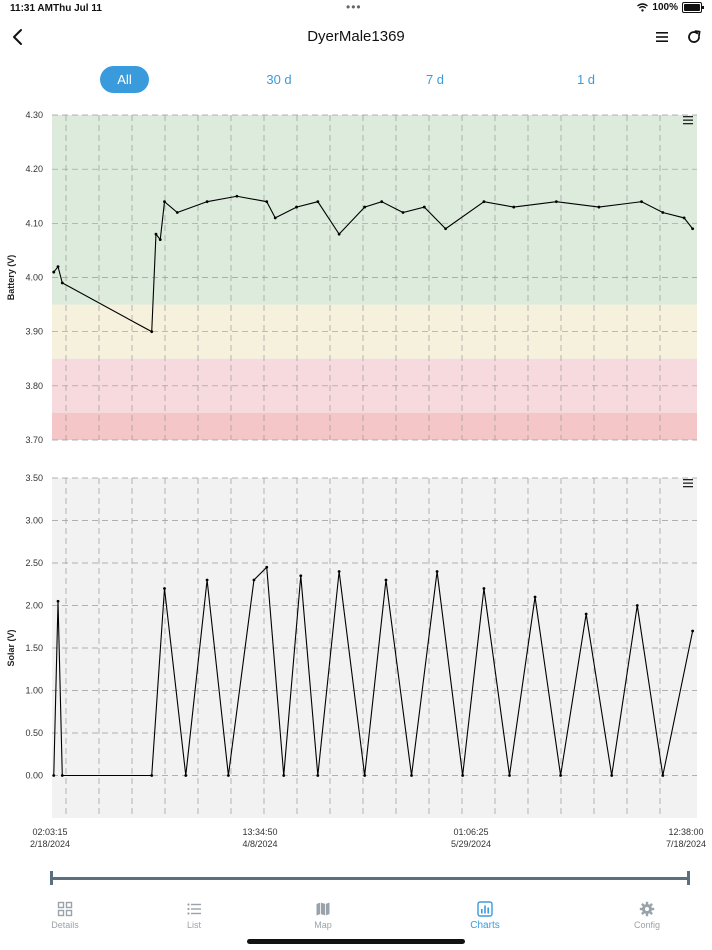 The image size is (712, 950). What do you see at coordinates (470, 832) in the screenshot?
I see `x-tick-time: 01:06:25` at bounding box center [470, 832].